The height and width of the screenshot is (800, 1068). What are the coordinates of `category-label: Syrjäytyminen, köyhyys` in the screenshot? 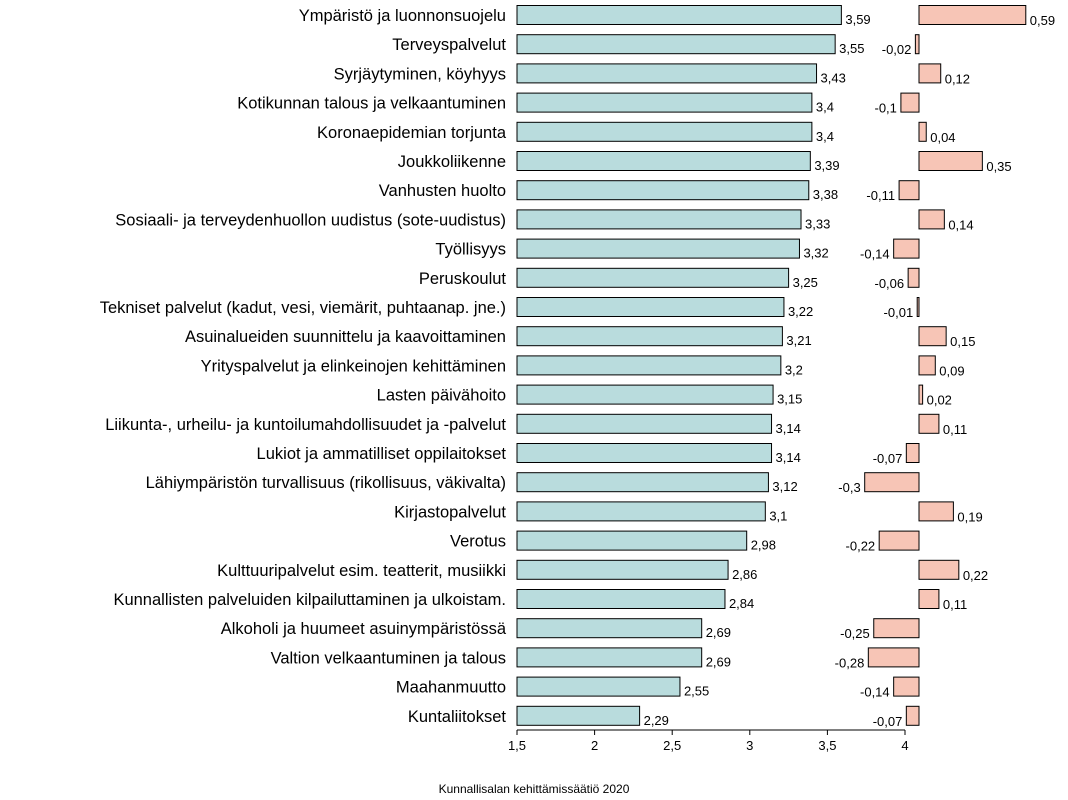 It's located at (420, 74).